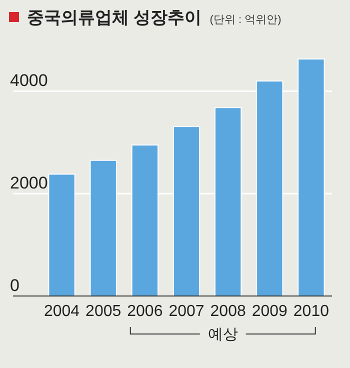  Describe the element at coordinates (145, 311) in the screenshot. I see `x-tick-label: 2006` at that location.